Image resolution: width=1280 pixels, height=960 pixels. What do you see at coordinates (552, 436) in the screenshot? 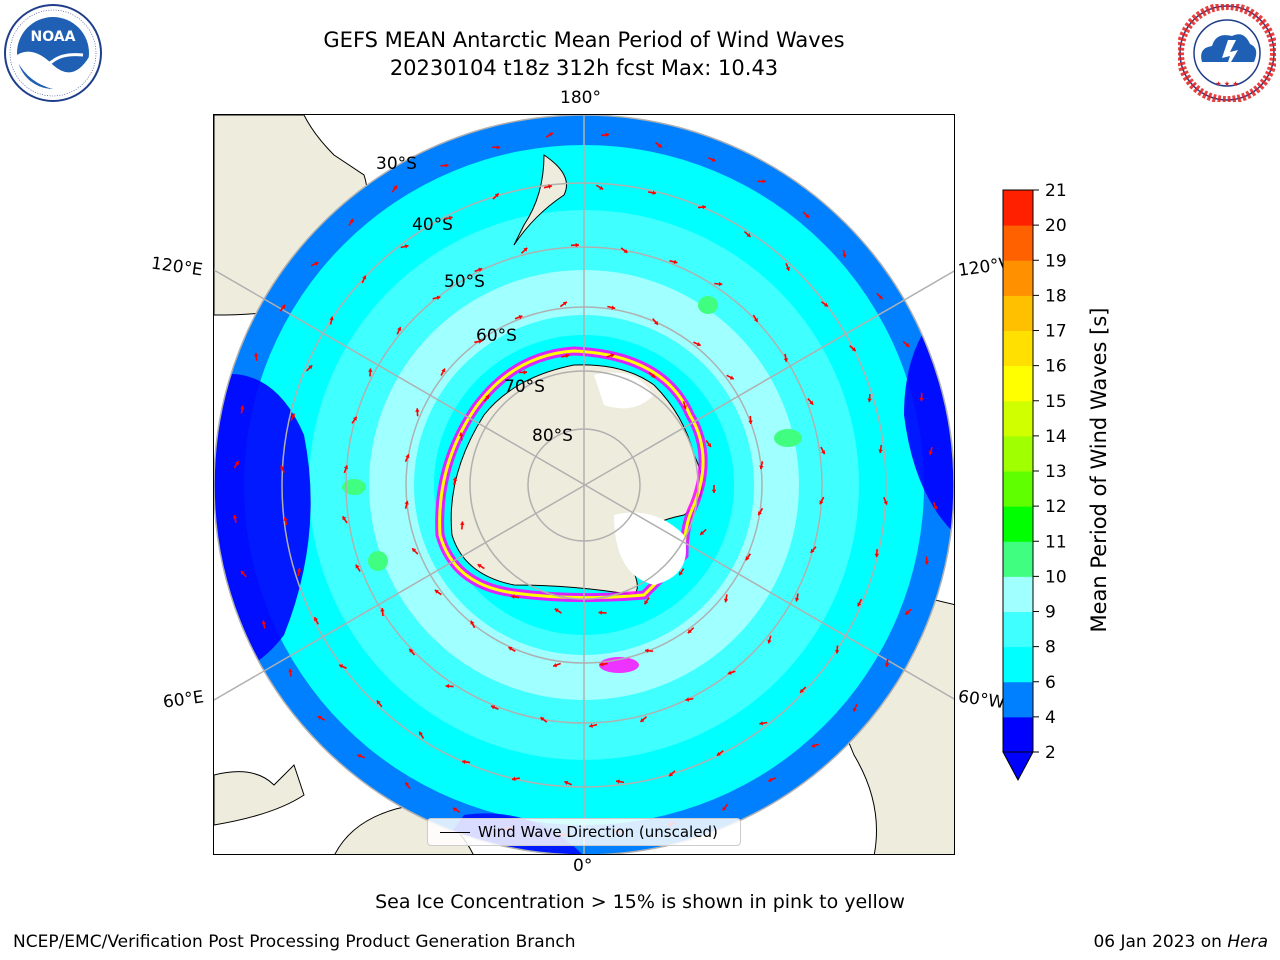
I see `lat-label-80s: 80°S` at bounding box center [552, 436].